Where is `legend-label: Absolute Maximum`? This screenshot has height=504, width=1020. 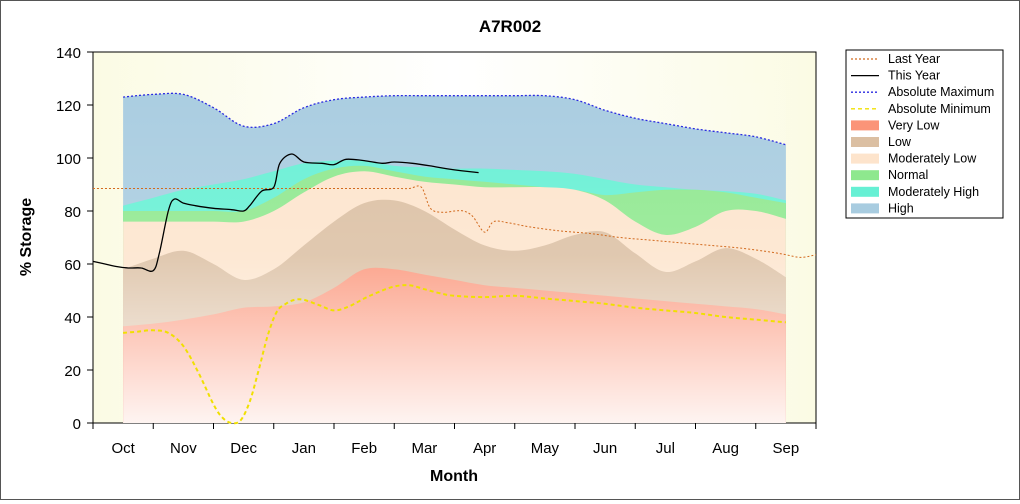 legend-label: Absolute Maximum is located at coordinates (941, 92).